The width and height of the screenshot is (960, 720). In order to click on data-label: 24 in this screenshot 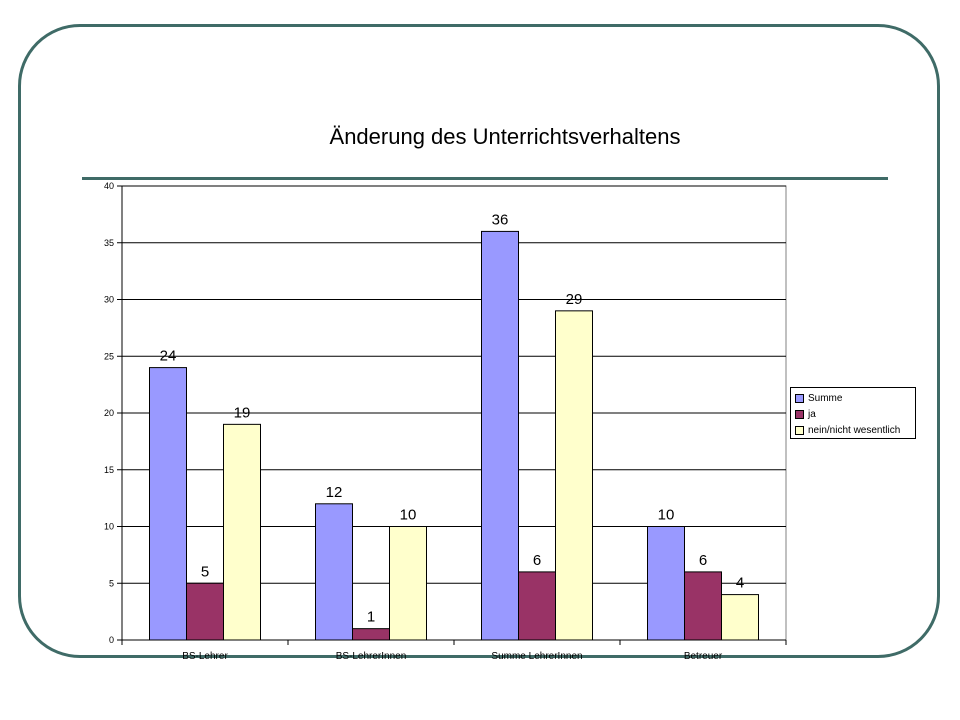, I will do `click(168, 356)`.